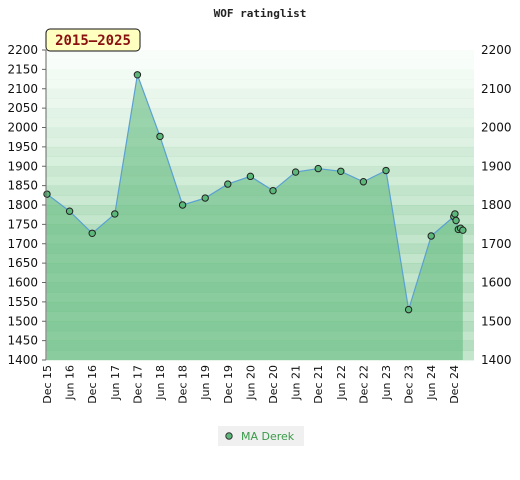 The height and width of the screenshot is (480, 520). What do you see at coordinates (496, 166) in the screenshot?
I see `y-tick-label-right: 1900` at bounding box center [496, 166].